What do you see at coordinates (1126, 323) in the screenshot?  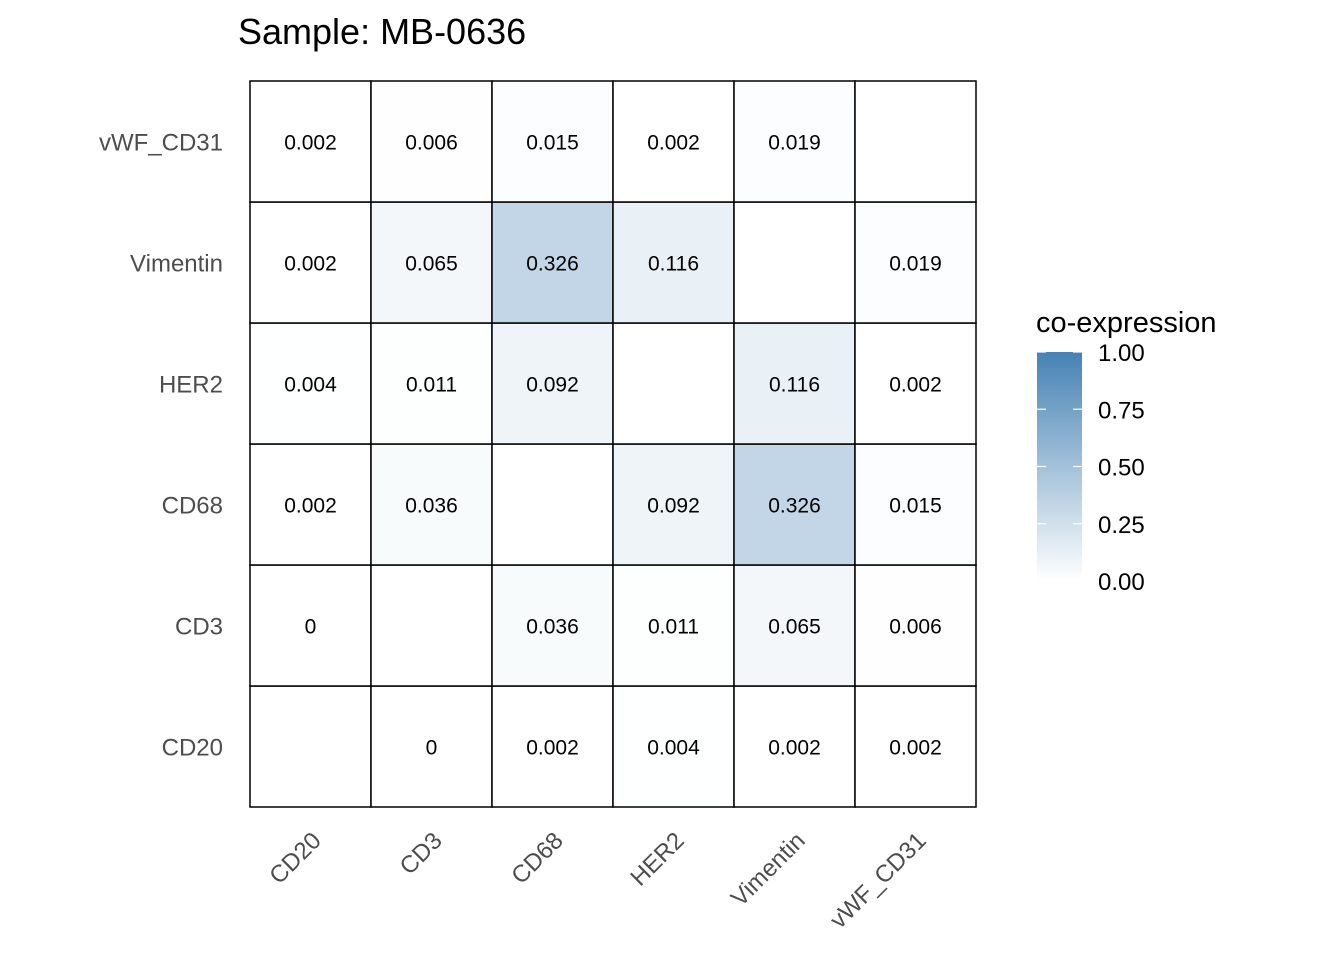 I see `legend-title: co-expression` at bounding box center [1126, 323].